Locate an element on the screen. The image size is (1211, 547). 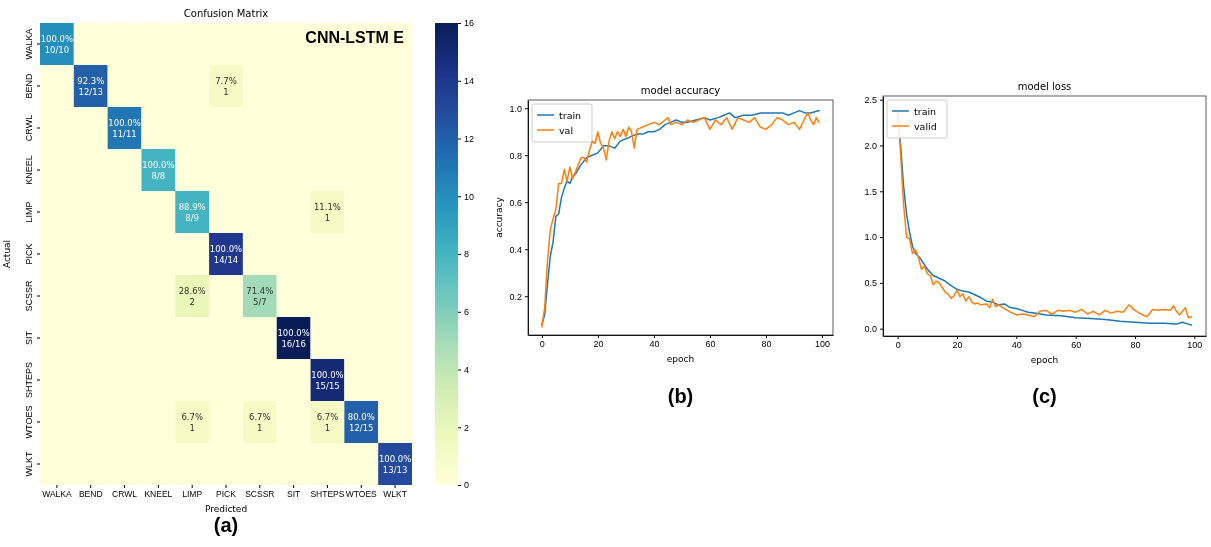
y-tick-label: BEND is located at coordinates (29, 86).